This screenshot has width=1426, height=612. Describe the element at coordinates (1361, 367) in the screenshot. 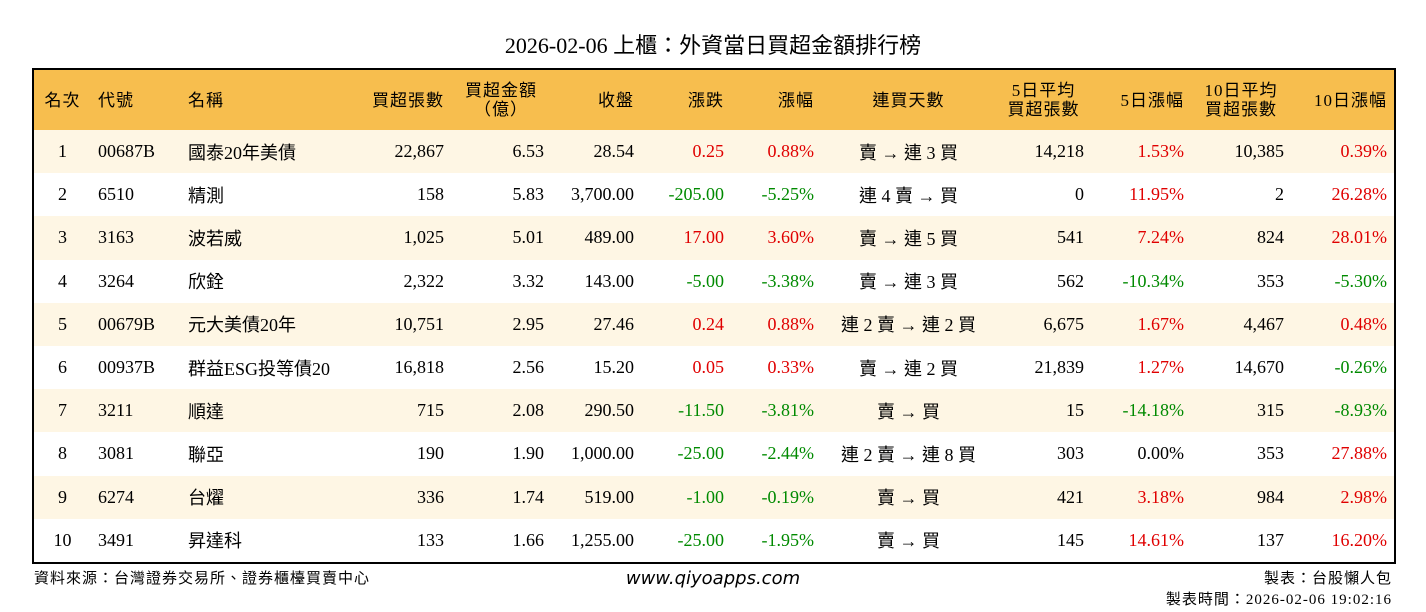

I see `table-cell: -0.26%` at that location.